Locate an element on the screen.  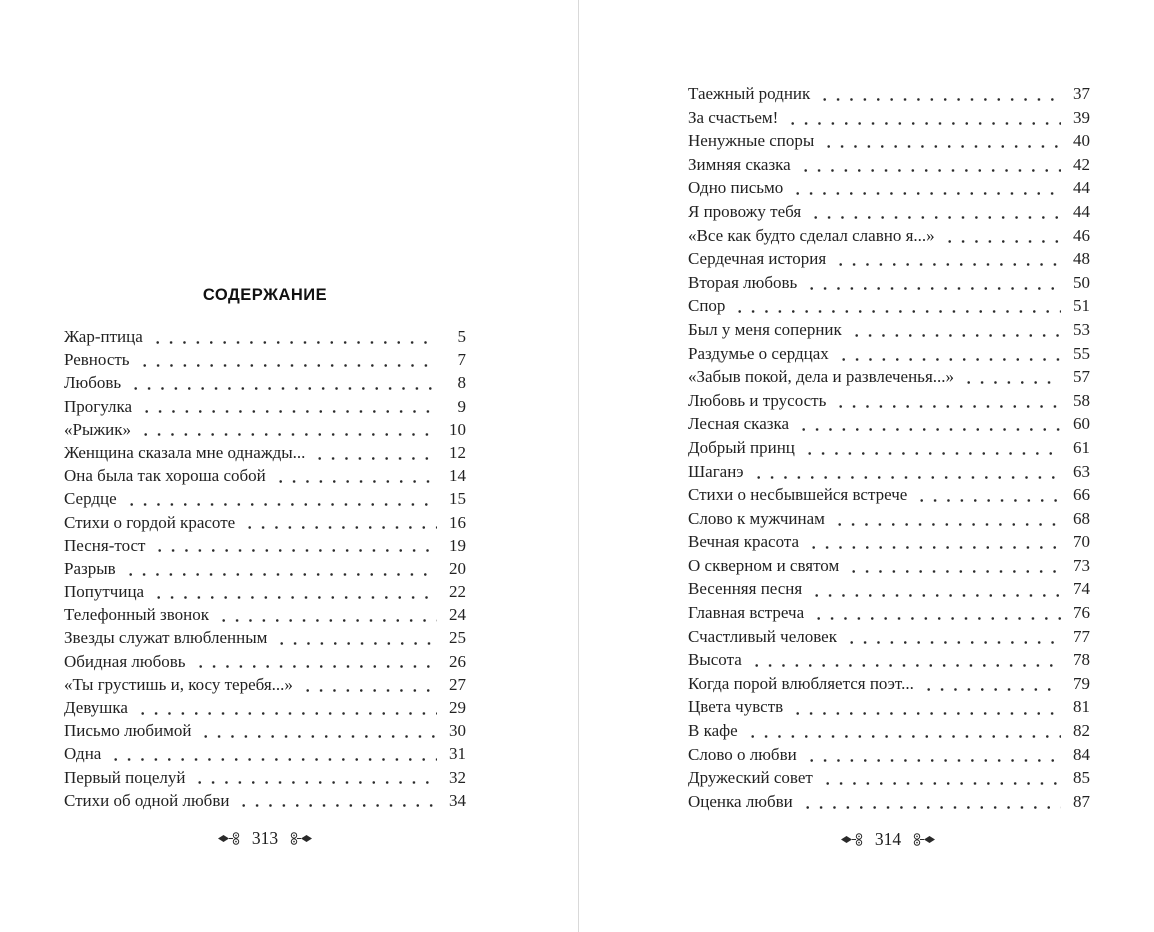
toc-entry: Слово к мужчинам 68 is located at coordinates (889, 519).